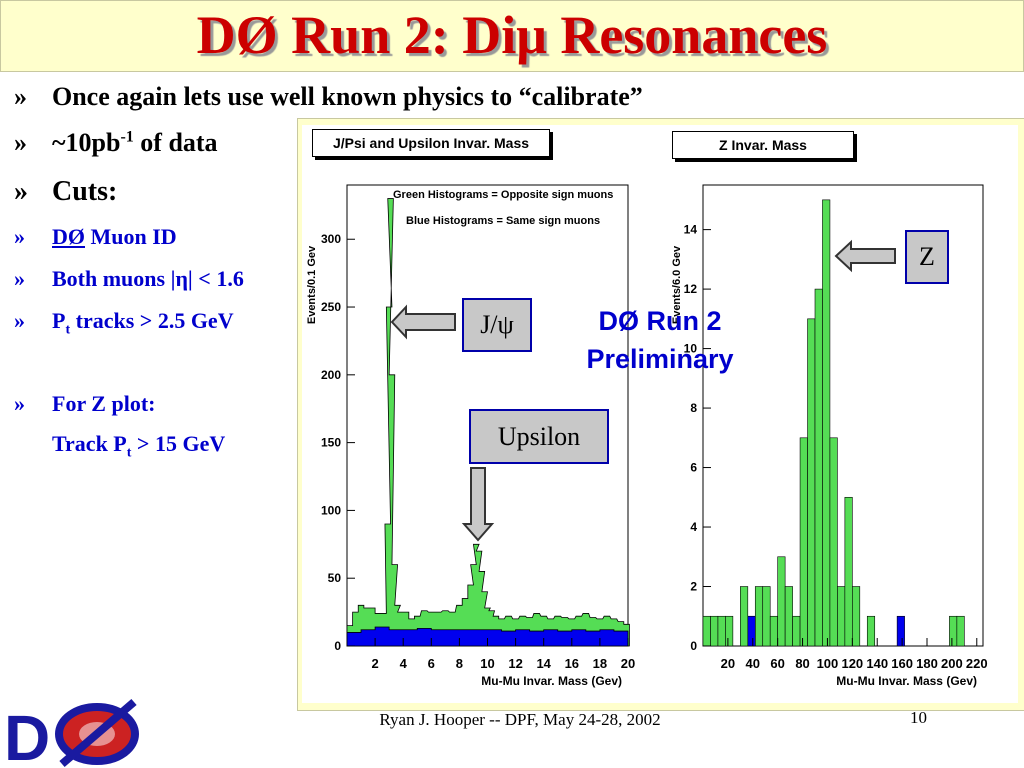 The height and width of the screenshot is (768, 1024). What do you see at coordinates (691, 289) in the screenshot?
I see `y-tick-label: 12` at bounding box center [691, 289].